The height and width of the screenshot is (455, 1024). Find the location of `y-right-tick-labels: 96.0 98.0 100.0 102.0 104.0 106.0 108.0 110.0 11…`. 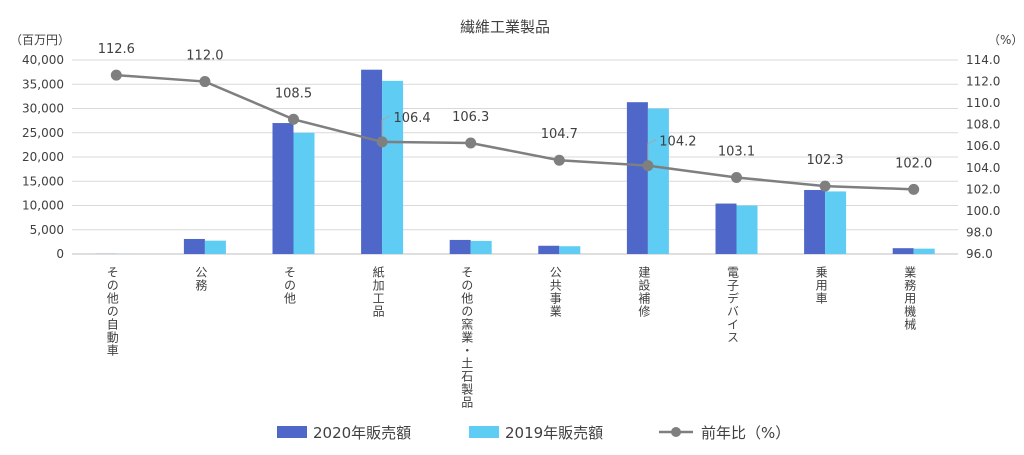

y-right-tick-labels: 96.0 98.0 100.0 102.0 104.0 106.0 108.0 110.0 11… is located at coordinates (983, 157).